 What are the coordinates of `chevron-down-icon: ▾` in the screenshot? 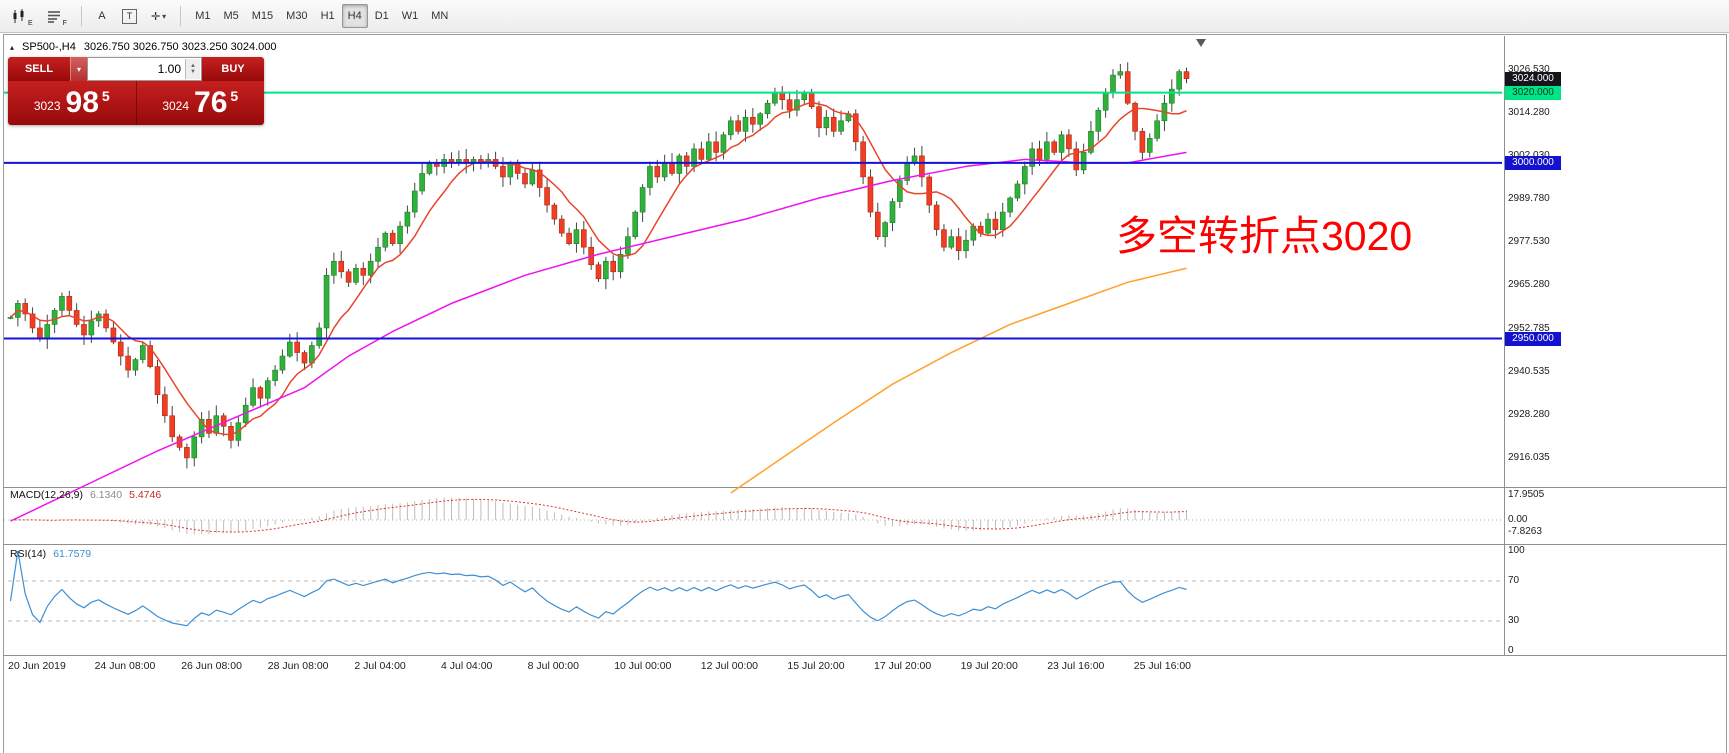 It's located at (164, 16).